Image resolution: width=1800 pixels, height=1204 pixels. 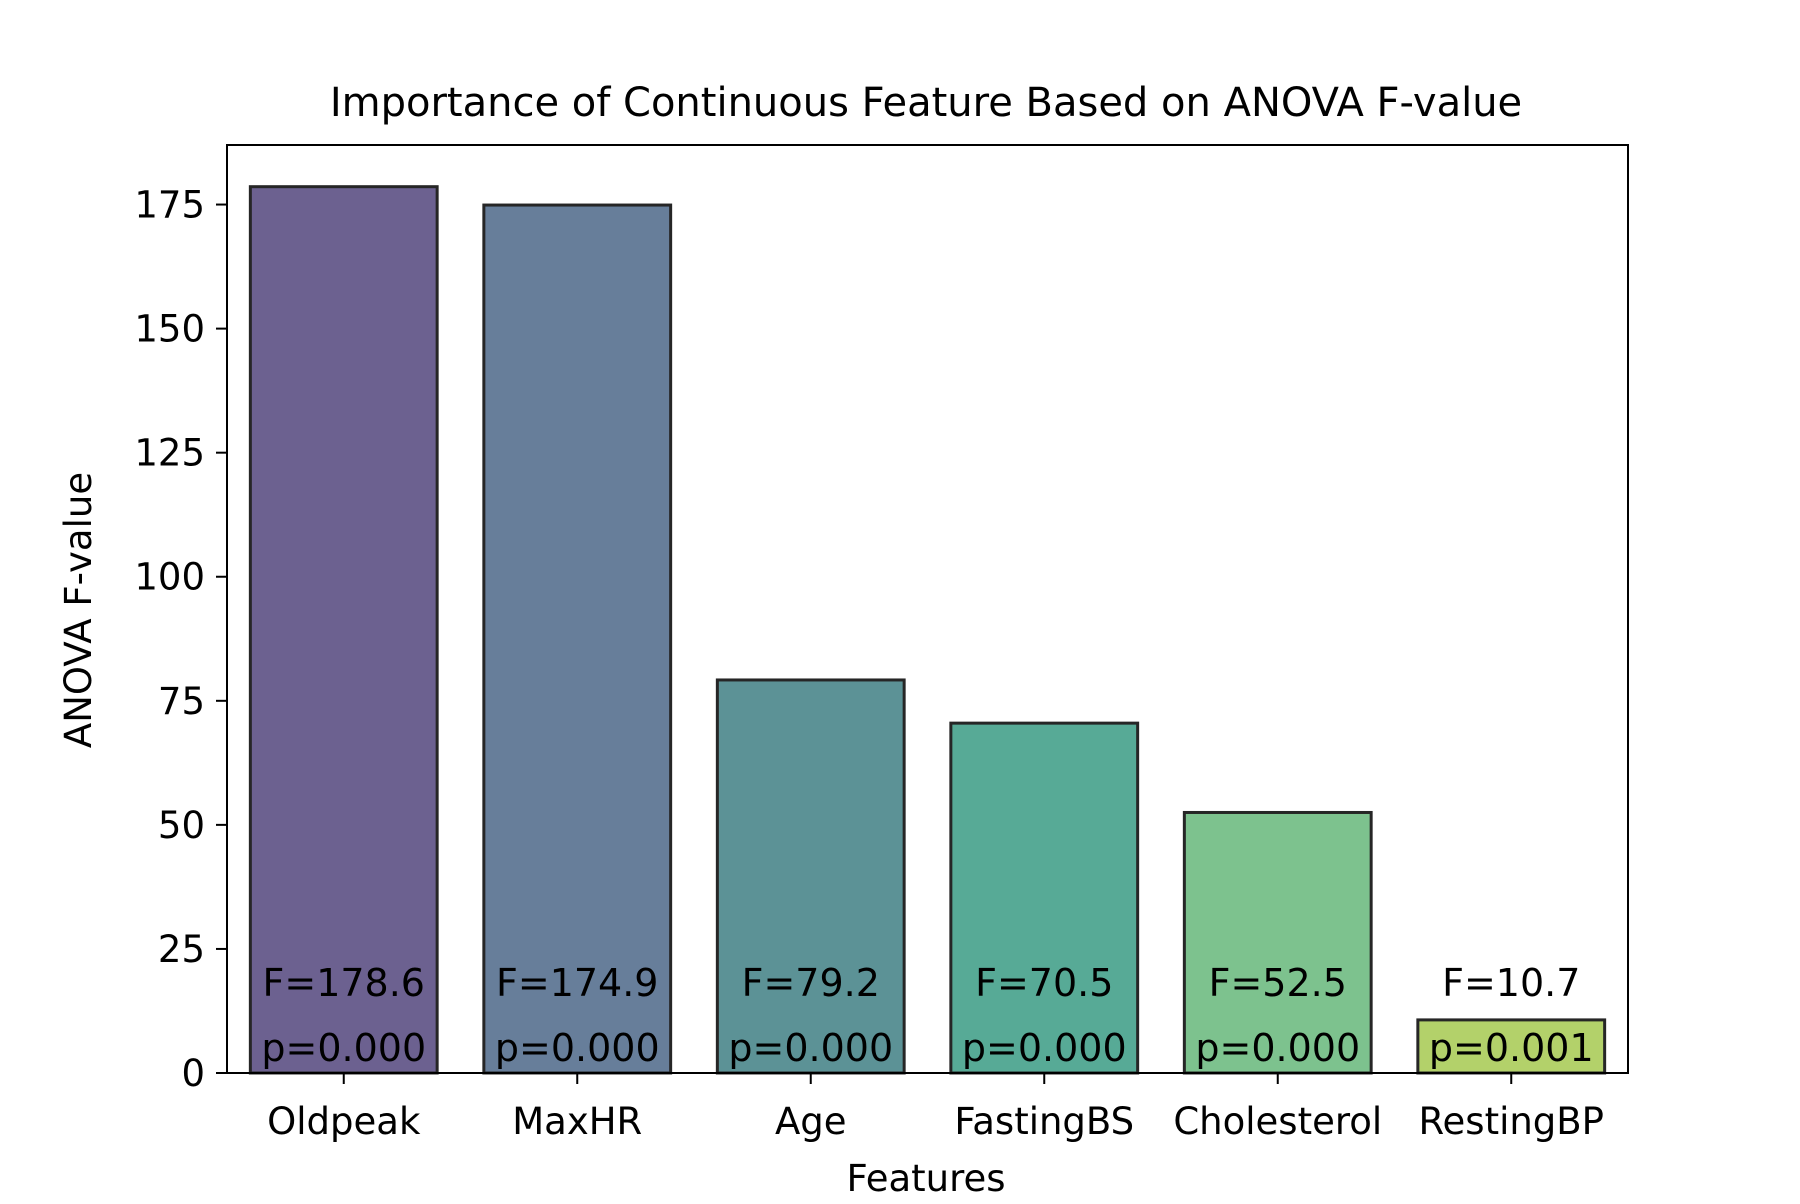 What do you see at coordinates (1277, 942) in the screenshot?
I see `bar-cholesterol` at bounding box center [1277, 942].